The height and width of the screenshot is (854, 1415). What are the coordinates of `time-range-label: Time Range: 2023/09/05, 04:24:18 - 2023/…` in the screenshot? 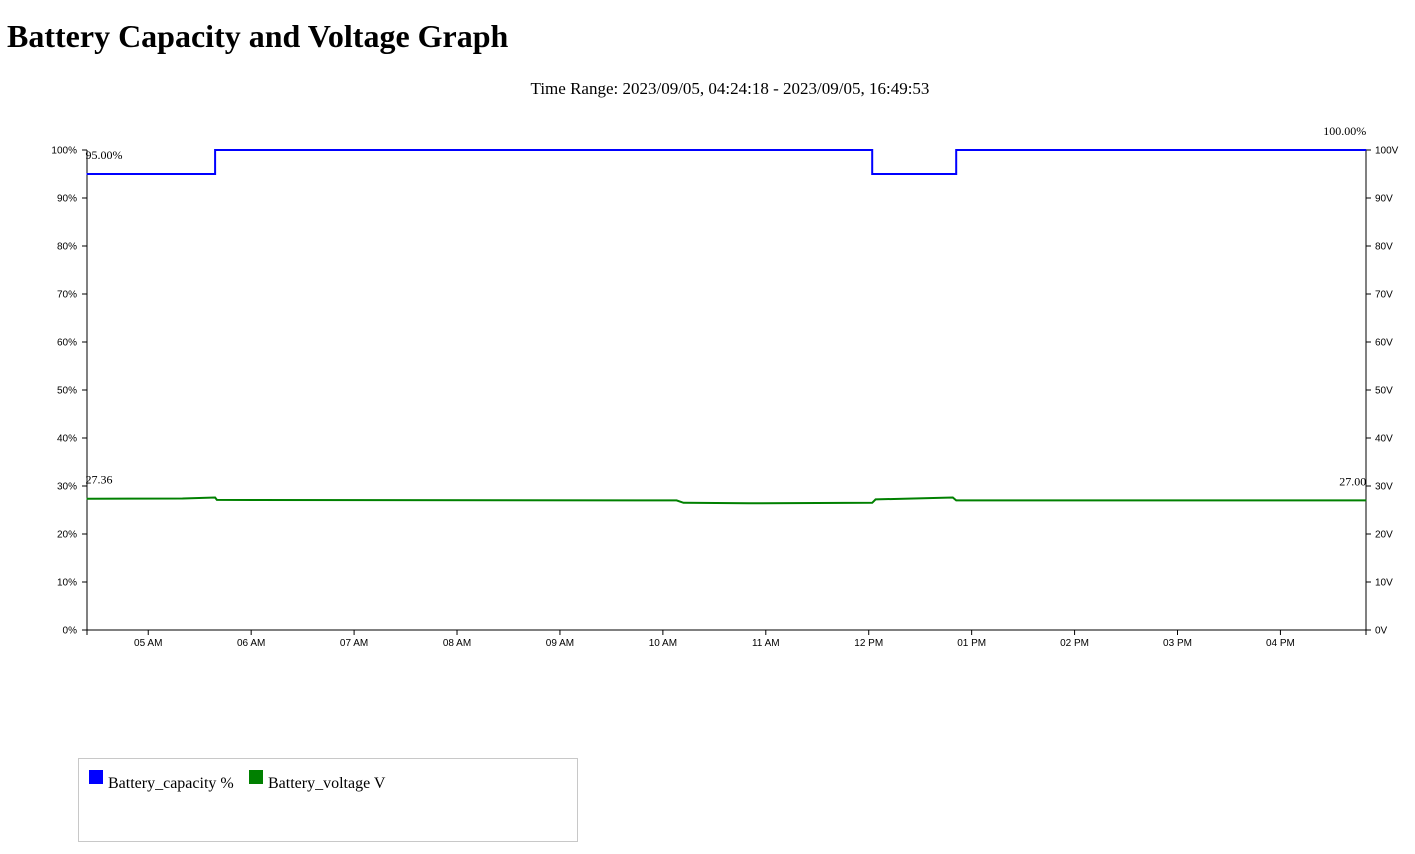 It's located at (730, 88).